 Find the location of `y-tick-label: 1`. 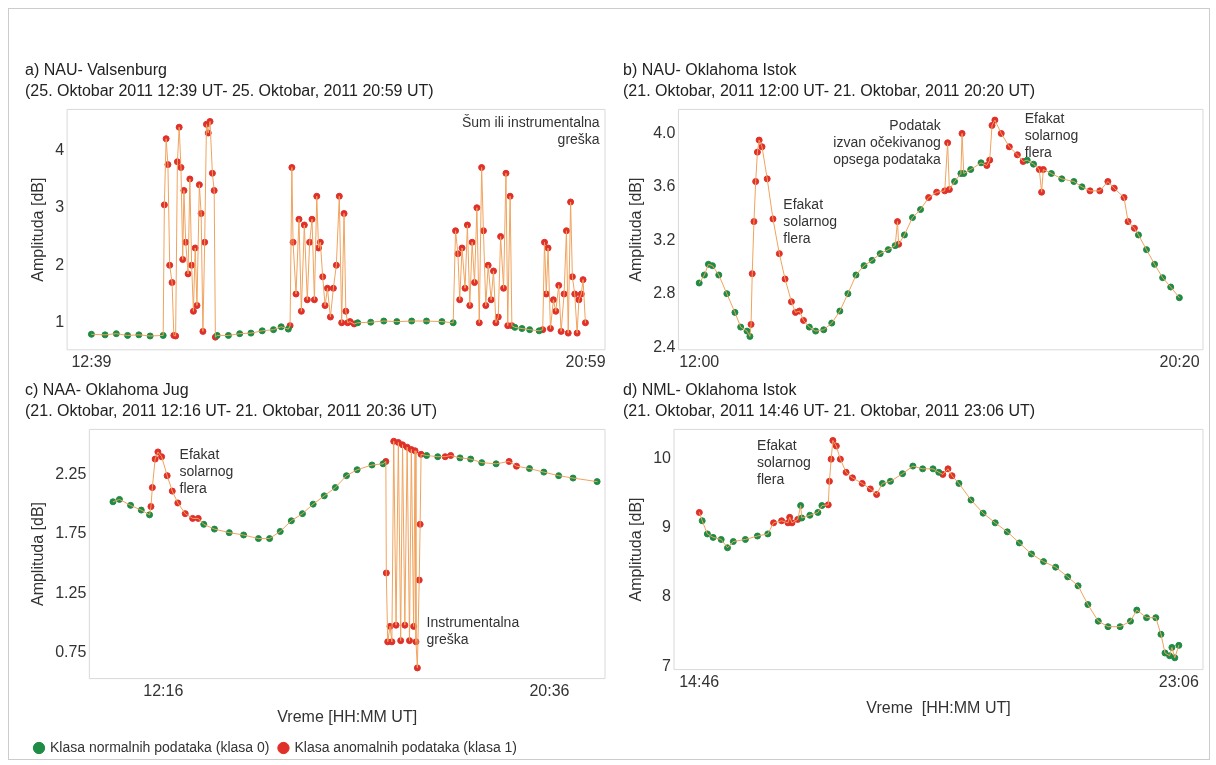

y-tick-label: 1 is located at coordinates (60, 322).